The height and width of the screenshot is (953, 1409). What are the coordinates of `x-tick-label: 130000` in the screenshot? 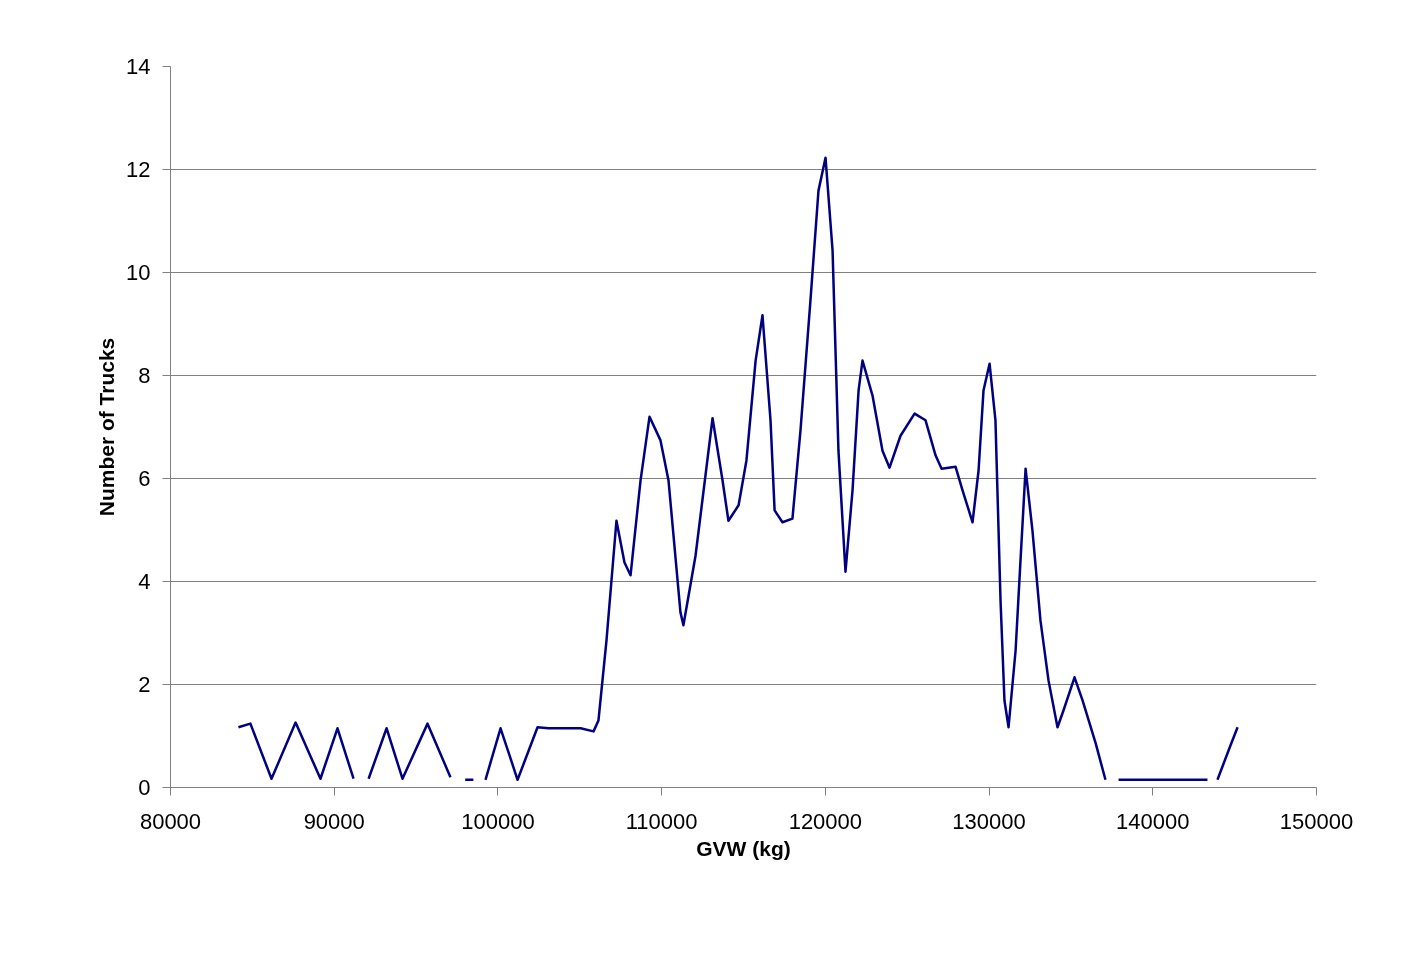 It's located at (989, 821).